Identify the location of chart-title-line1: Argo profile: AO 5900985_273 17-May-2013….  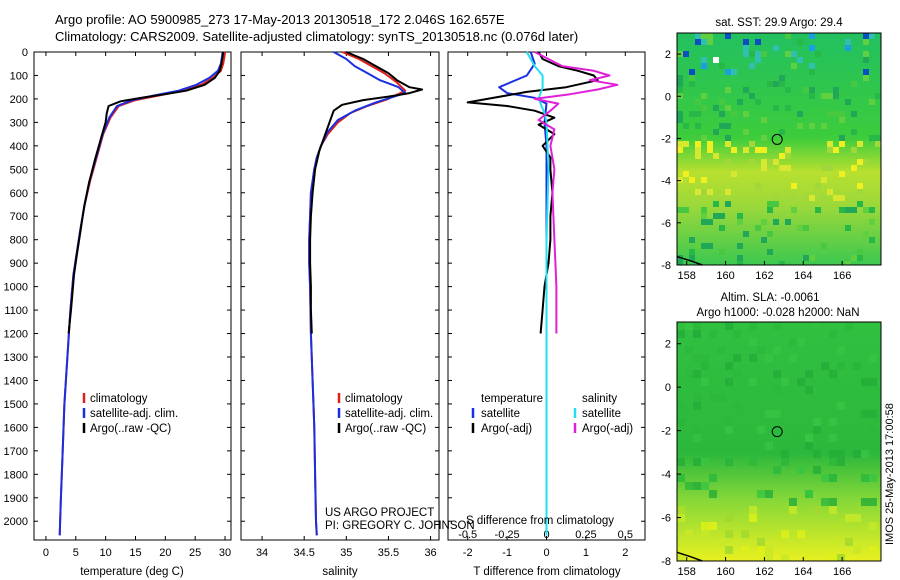
(280, 19).